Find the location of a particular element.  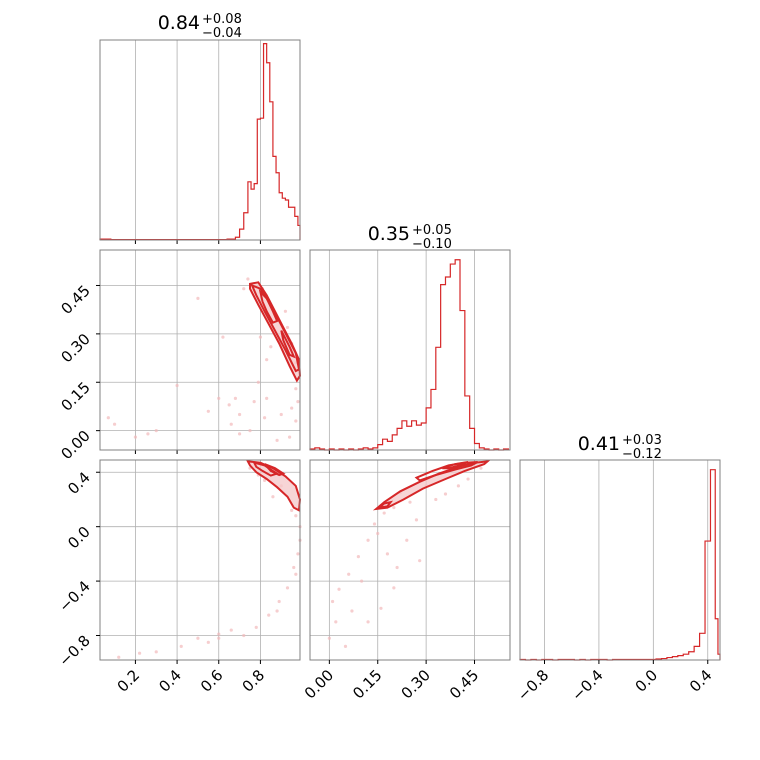

title-p2-plus: +0.03 is located at coordinates (642, 440).